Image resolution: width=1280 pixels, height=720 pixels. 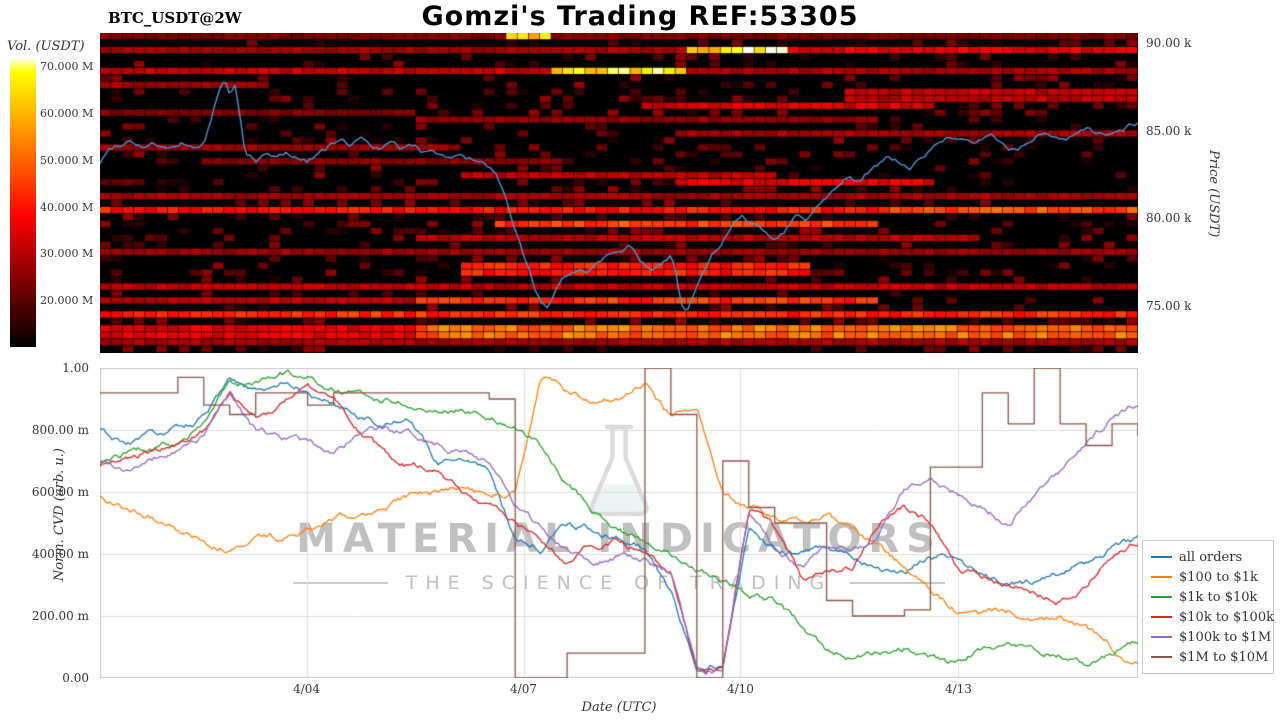 What do you see at coordinates (619, 707) in the screenshot?
I see `date-axis-label: Date (UTC)` at bounding box center [619, 707].